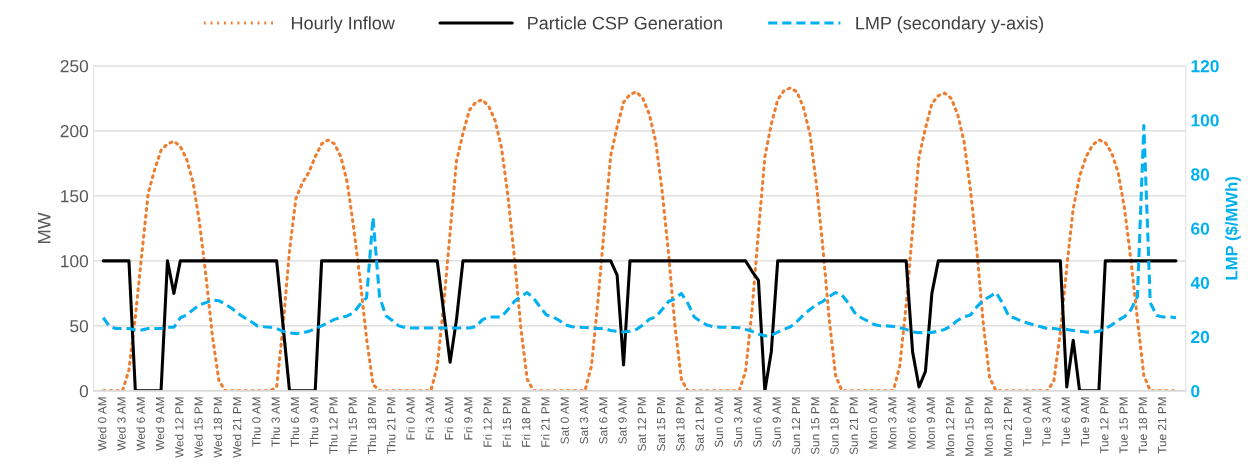 The image size is (1248, 467). Describe the element at coordinates (179, 427) in the screenshot. I see `x-tick-label: Wed 12 PM` at that location.